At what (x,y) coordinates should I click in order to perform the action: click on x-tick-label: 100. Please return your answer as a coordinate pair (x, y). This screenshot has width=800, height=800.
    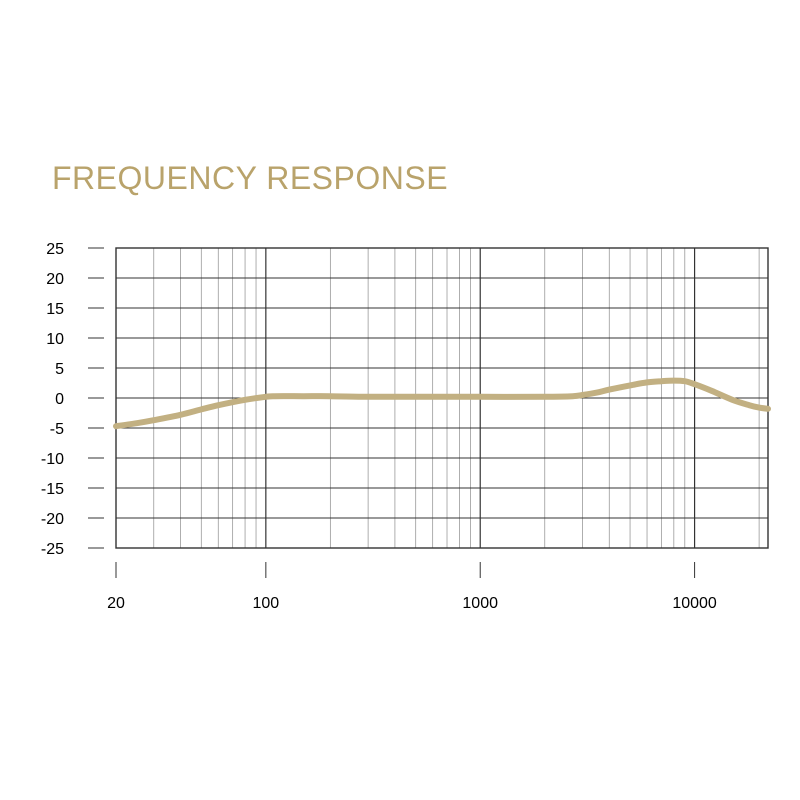
    Looking at the image, I should click on (265, 603).